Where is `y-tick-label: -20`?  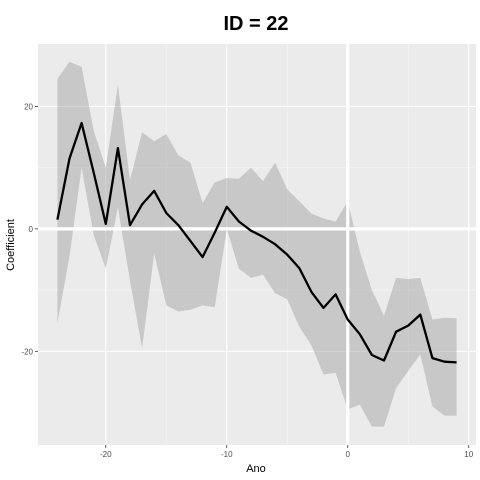 y-tick-label: -20 is located at coordinates (27, 351).